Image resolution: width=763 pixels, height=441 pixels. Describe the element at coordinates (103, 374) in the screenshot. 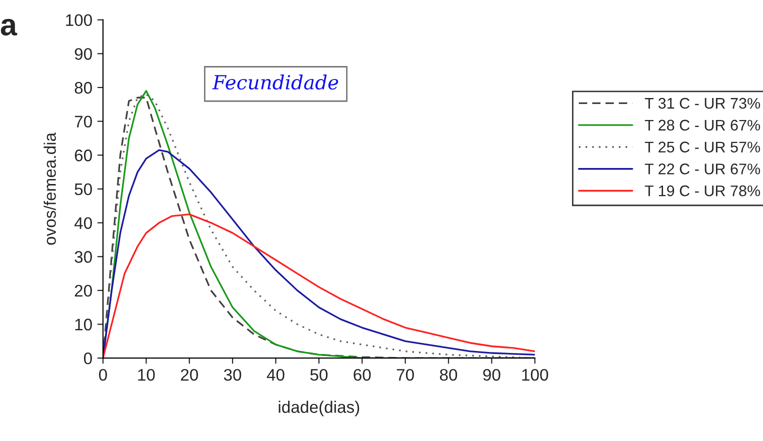

I see `x-tick-label: 0` at that location.